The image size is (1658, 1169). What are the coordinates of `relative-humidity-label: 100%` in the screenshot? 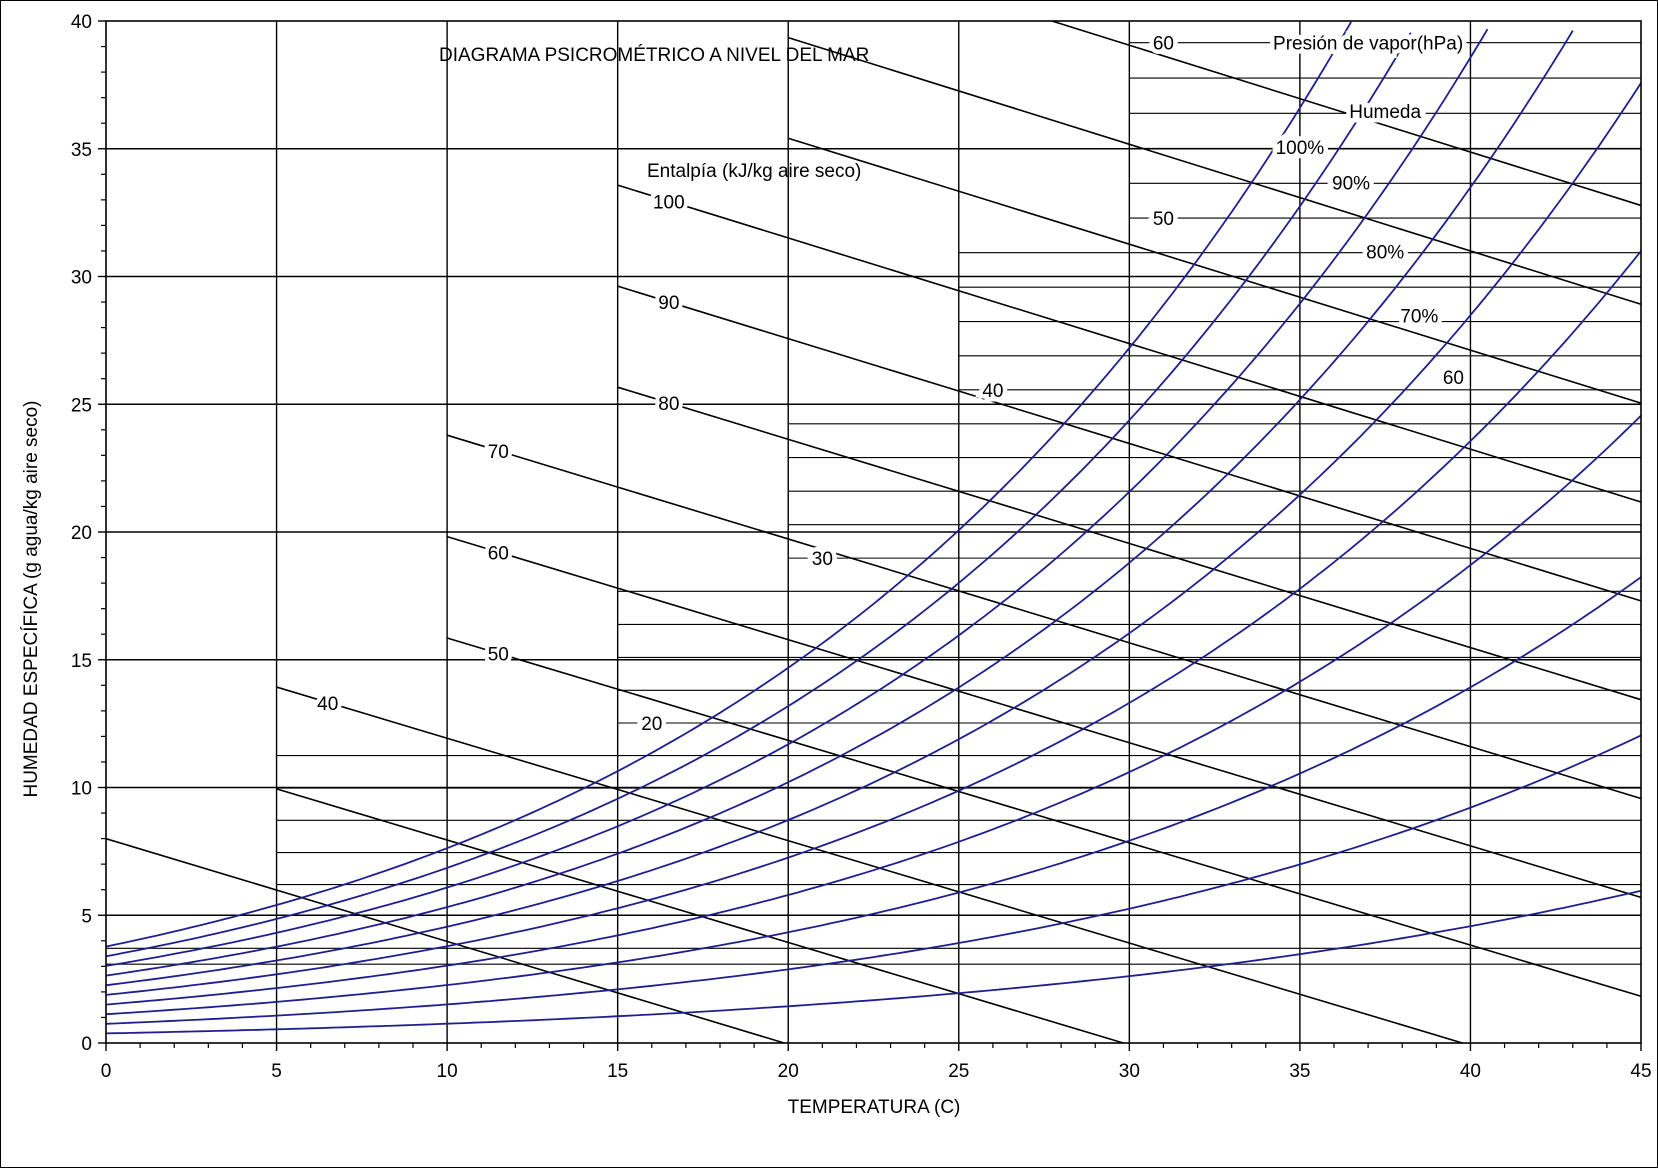 It's located at (1300, 148).